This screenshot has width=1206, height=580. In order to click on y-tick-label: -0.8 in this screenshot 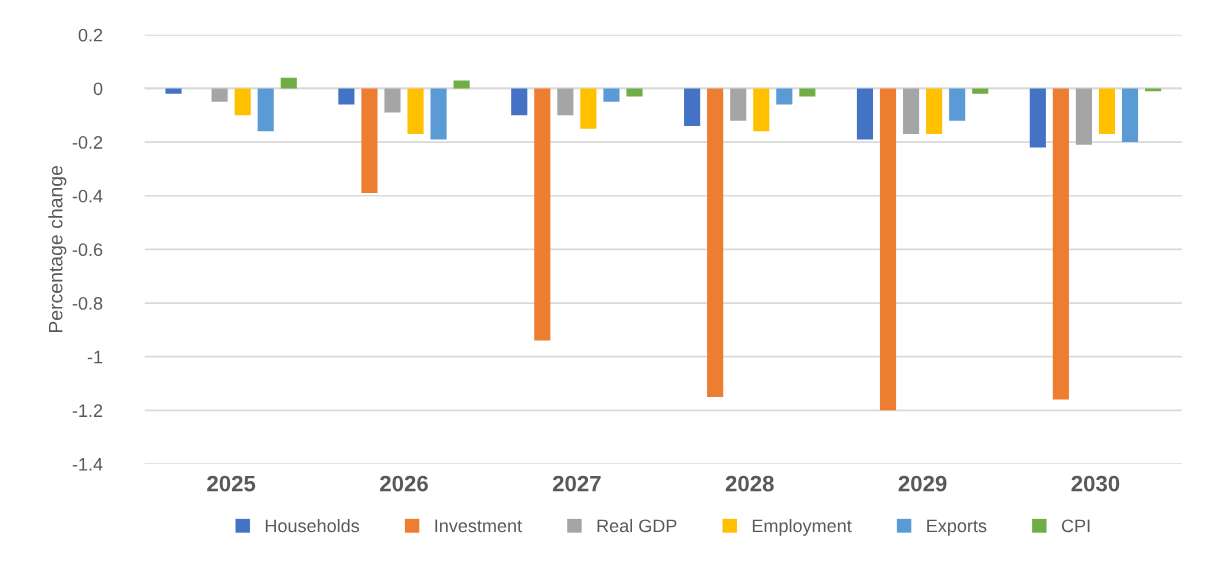, I will do `click(87, 303)`.